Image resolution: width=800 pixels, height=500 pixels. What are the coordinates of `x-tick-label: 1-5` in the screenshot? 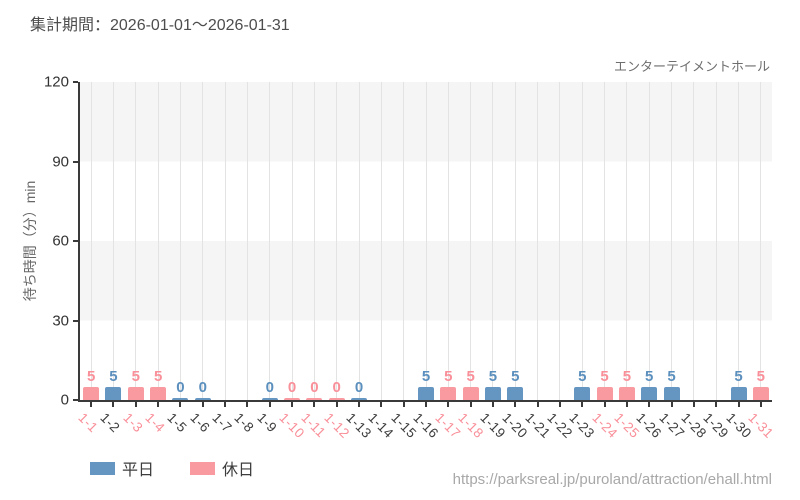 It's located at (177, 423).